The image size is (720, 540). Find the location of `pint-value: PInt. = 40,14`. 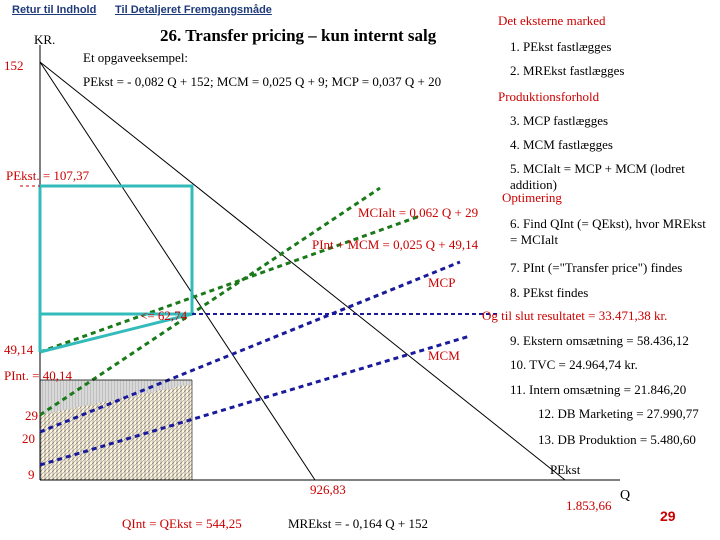

pint-value: PInt. = 40,14 is located at coordinates (38, 375).